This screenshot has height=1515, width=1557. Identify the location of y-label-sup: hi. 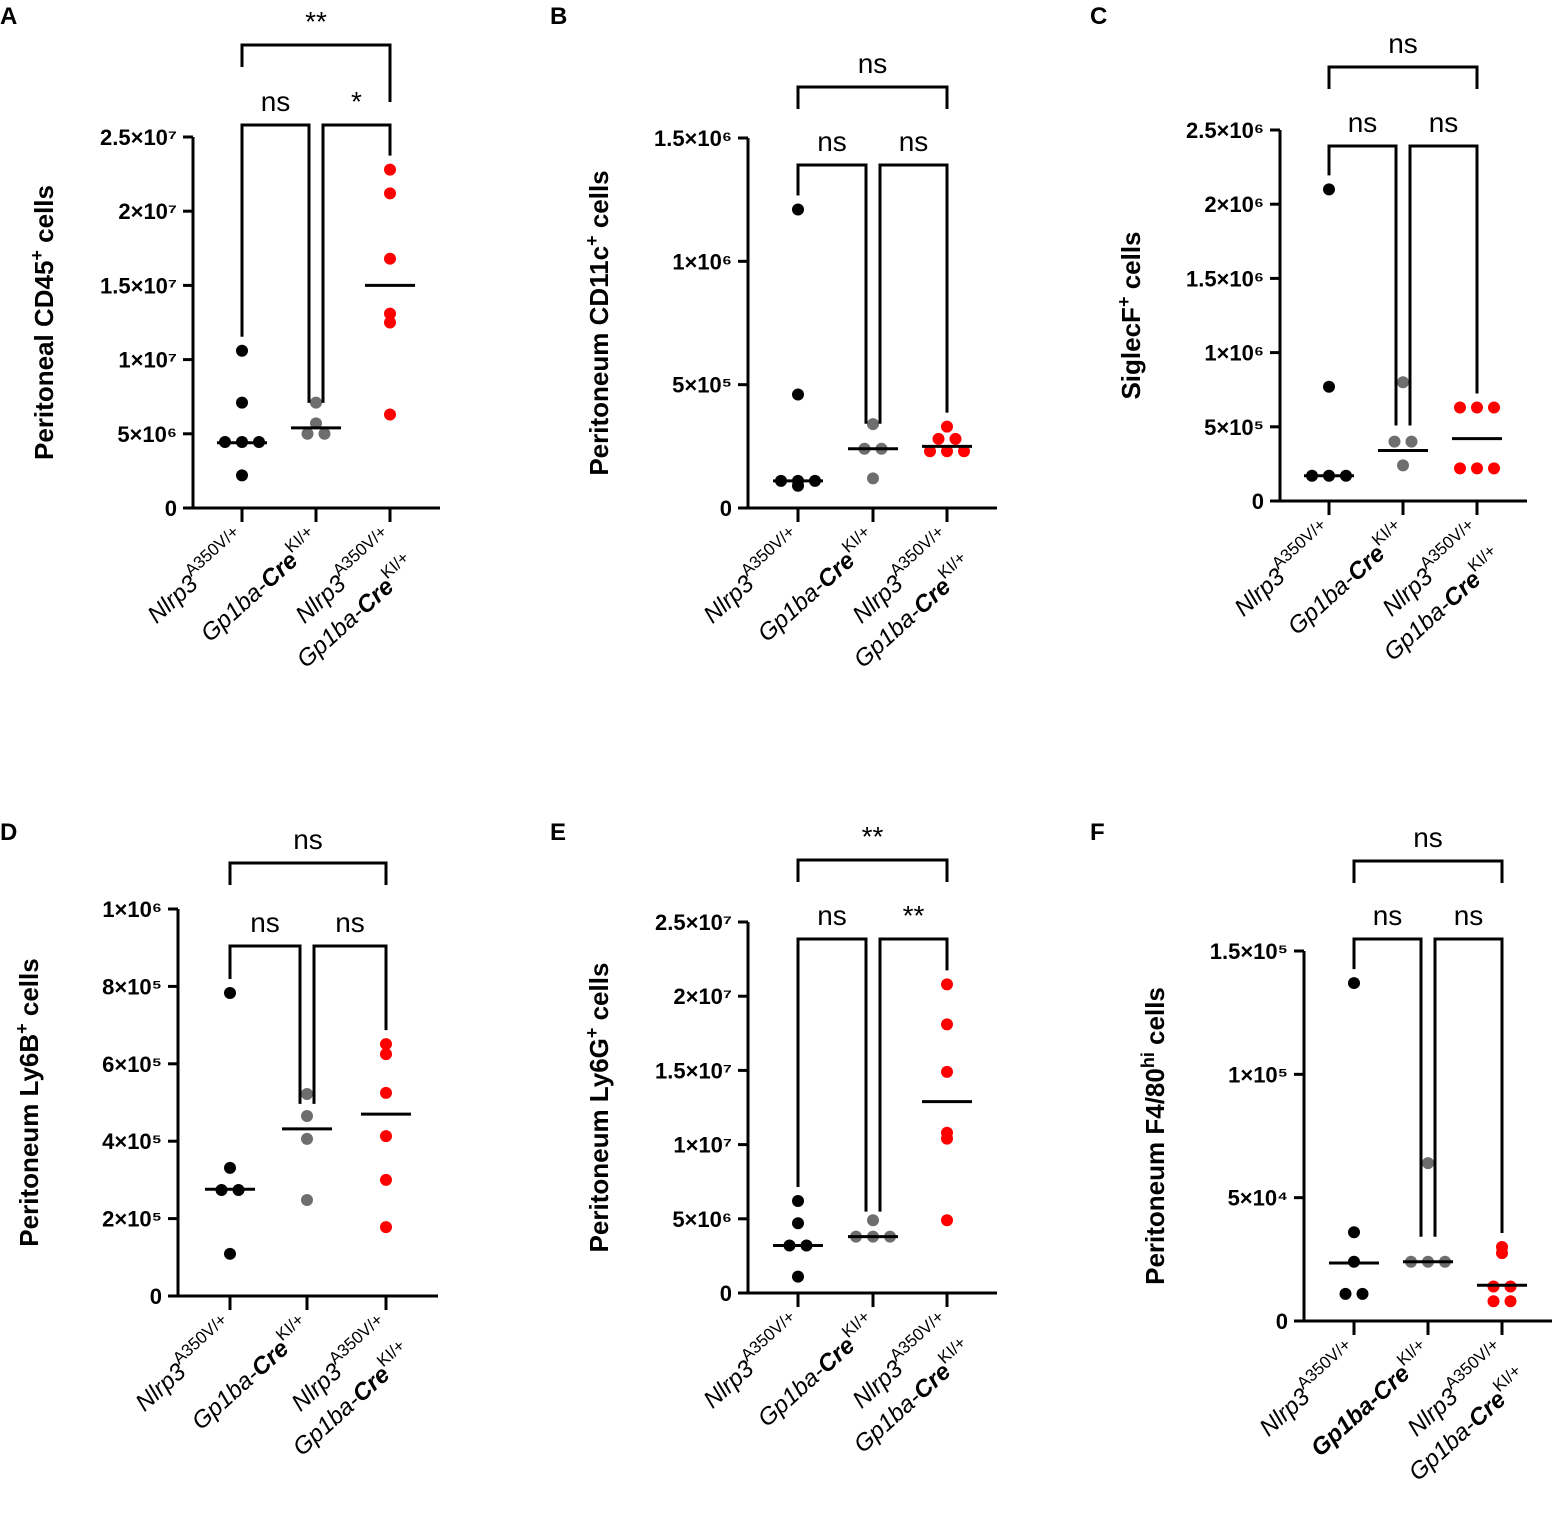
(1148, 1060).